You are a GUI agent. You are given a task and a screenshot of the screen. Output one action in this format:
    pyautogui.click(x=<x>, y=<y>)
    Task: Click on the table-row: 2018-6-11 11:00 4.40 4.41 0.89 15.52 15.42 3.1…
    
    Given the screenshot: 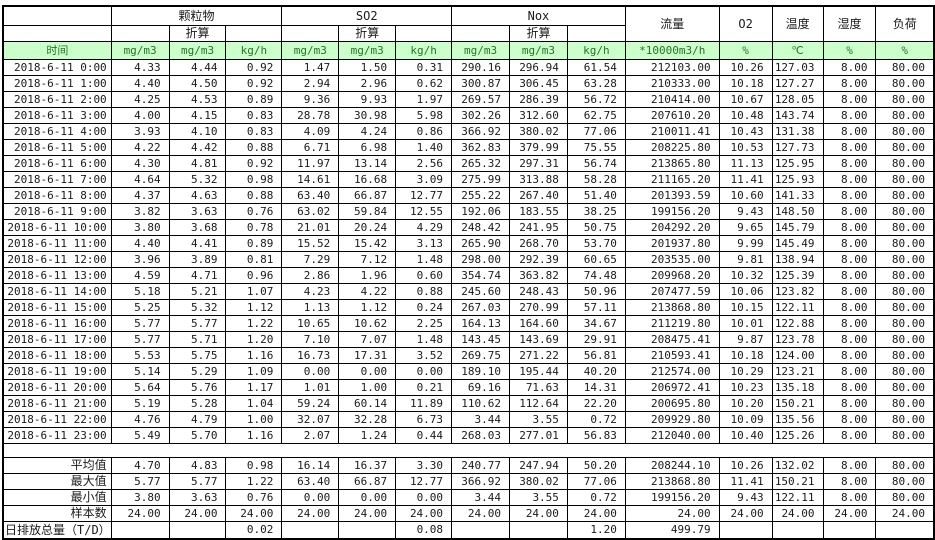 What is the action you would take?
    pyautogui.click(x=468, y=243)
    